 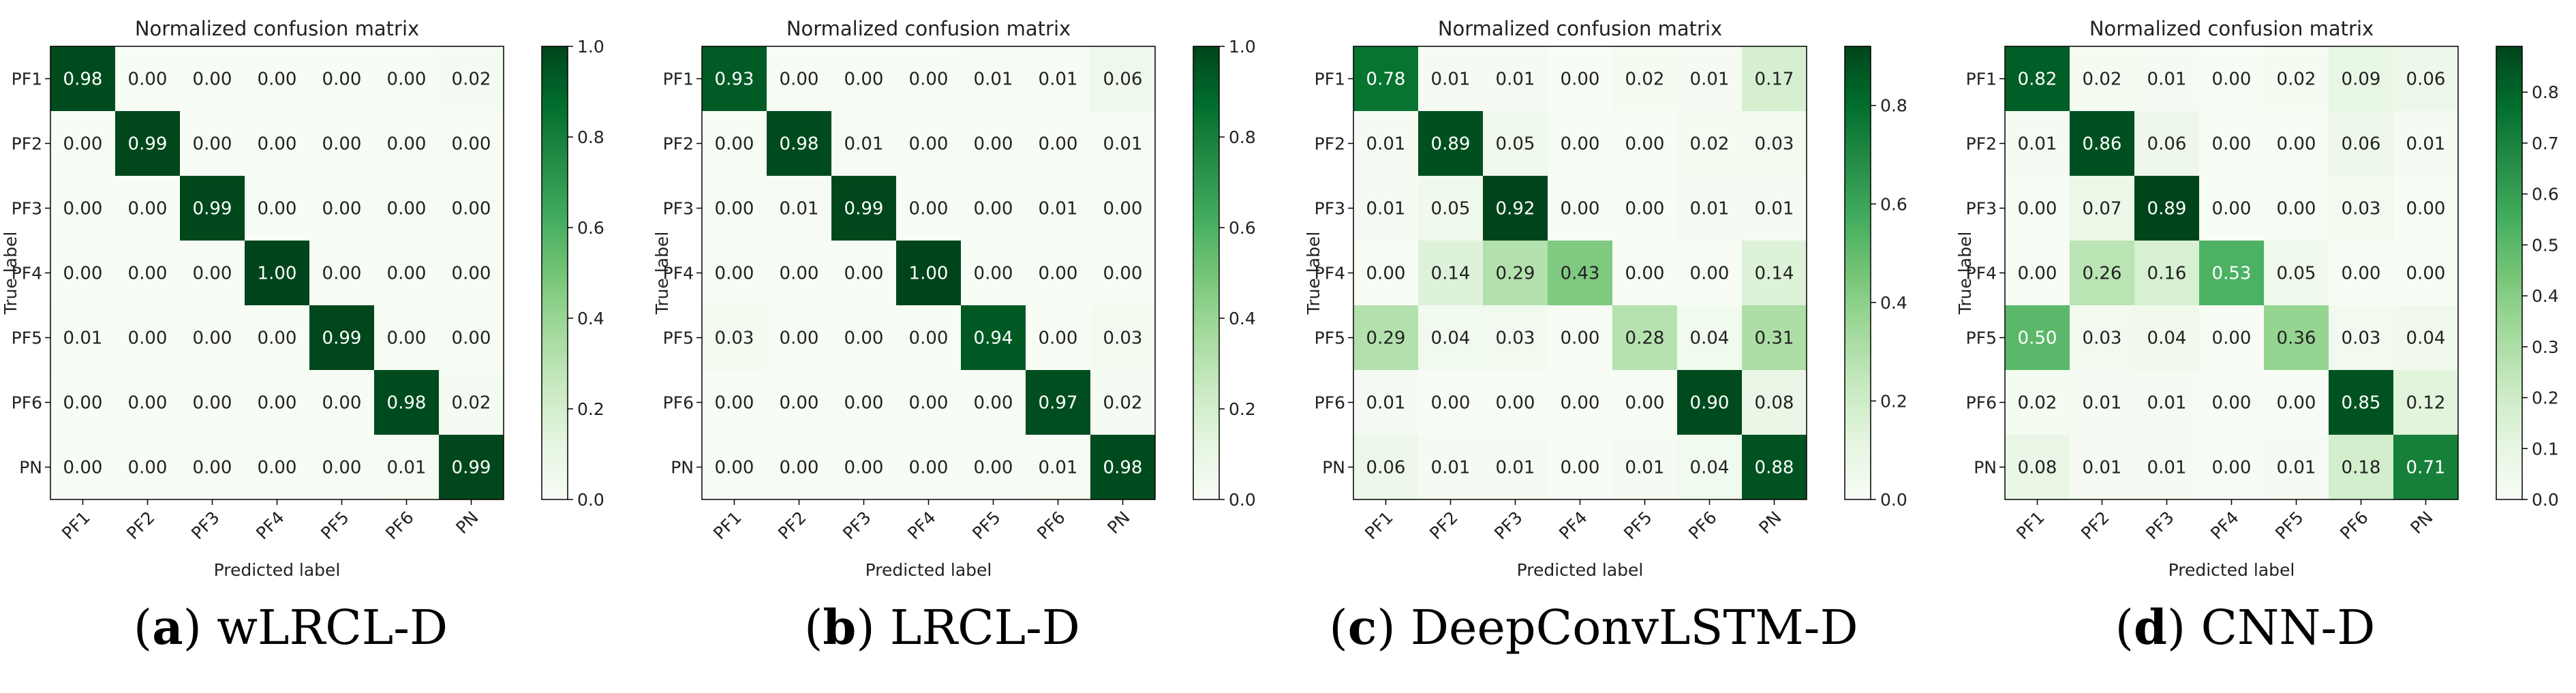 What do you see at coordinates (2545, 500) in the screenshot?
I see `colorbar-tick-label: 0.0` at bounding box center [2545, 500].